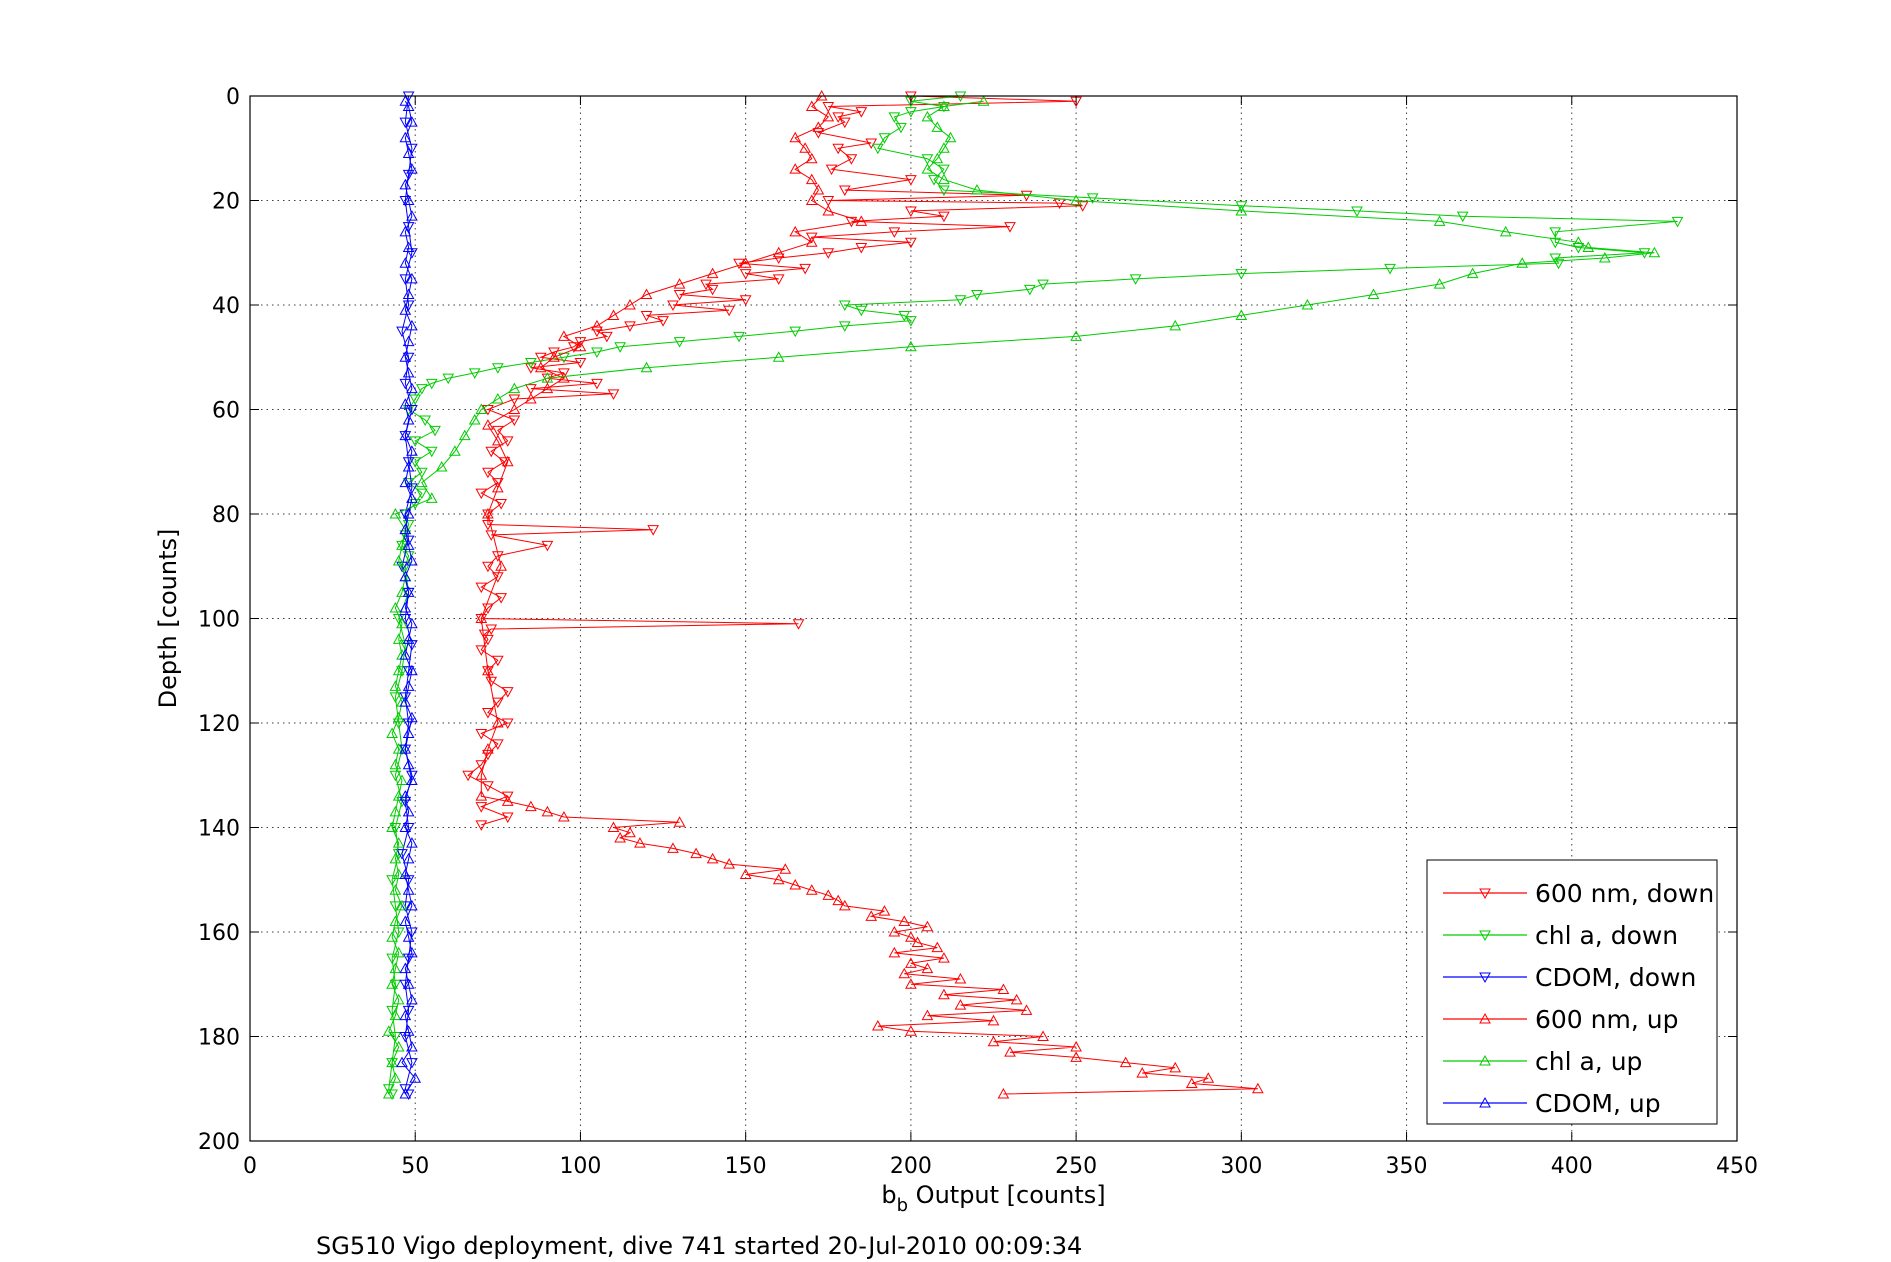 Image resolution: width=1891 pixels, height=1262 pixels. Describe the element at coordinates (226, 515) in the screenshot. I see `y-tick-label: 80` at that location.